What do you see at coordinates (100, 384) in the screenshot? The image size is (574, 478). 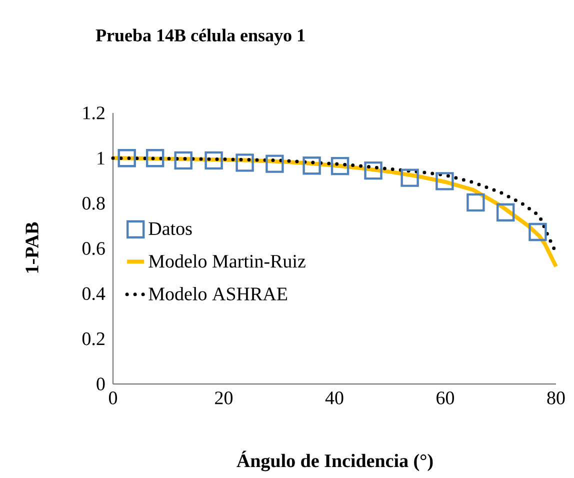 I see `y-tick-label: 0` at bounding box center [100, 384].